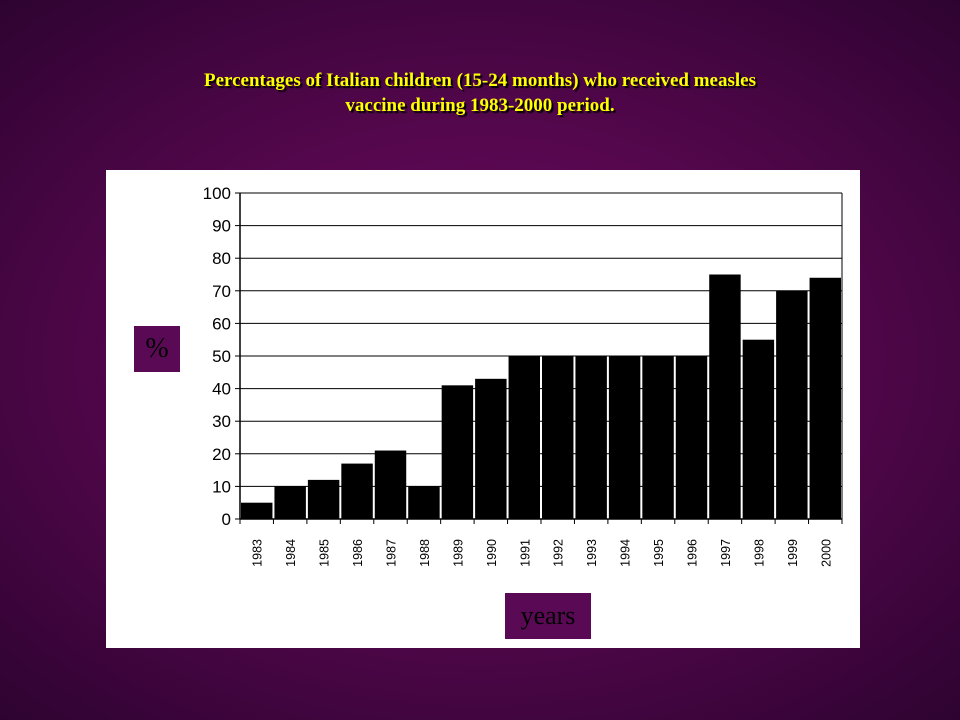  I want to click on y-tick-label: 90, so click(221, 226).